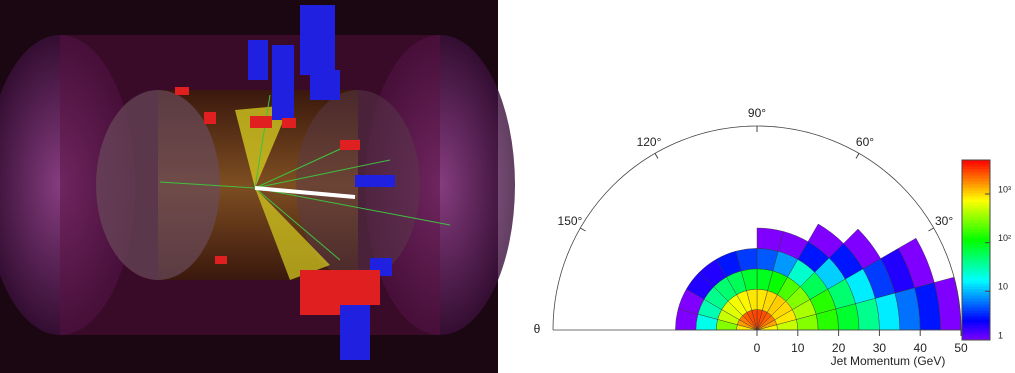 Image resolution: width=1015 pixels, height=373 pixels. I want to click on muon-towers, so click(321, 182).